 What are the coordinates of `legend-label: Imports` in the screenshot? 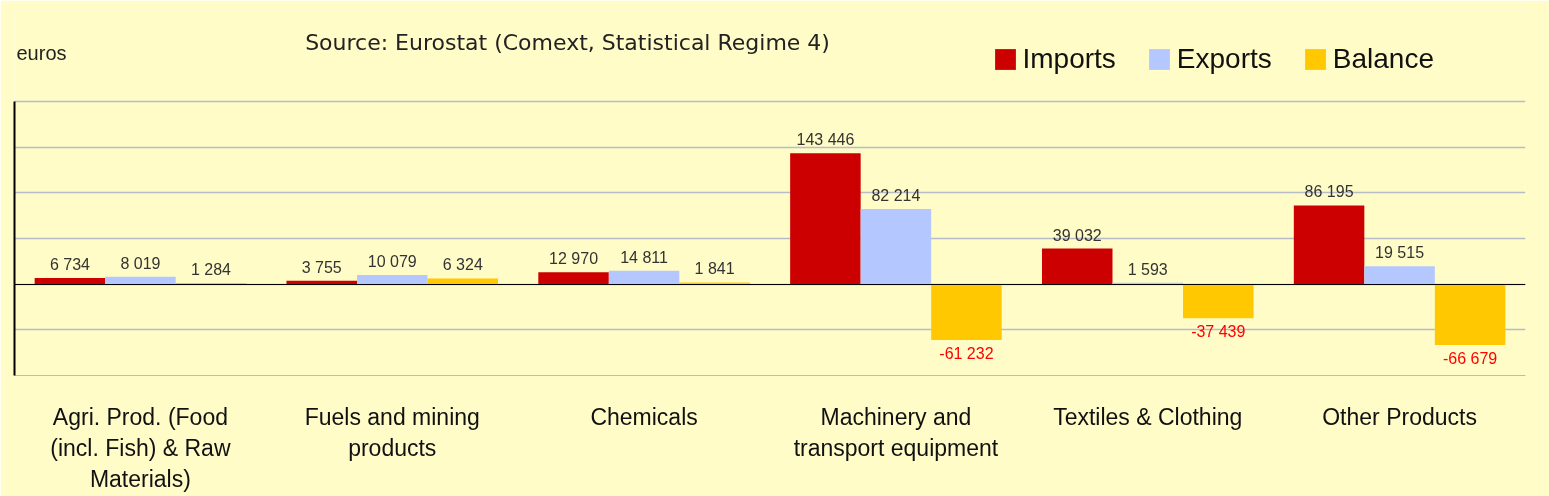 It's located at (1069, 59).